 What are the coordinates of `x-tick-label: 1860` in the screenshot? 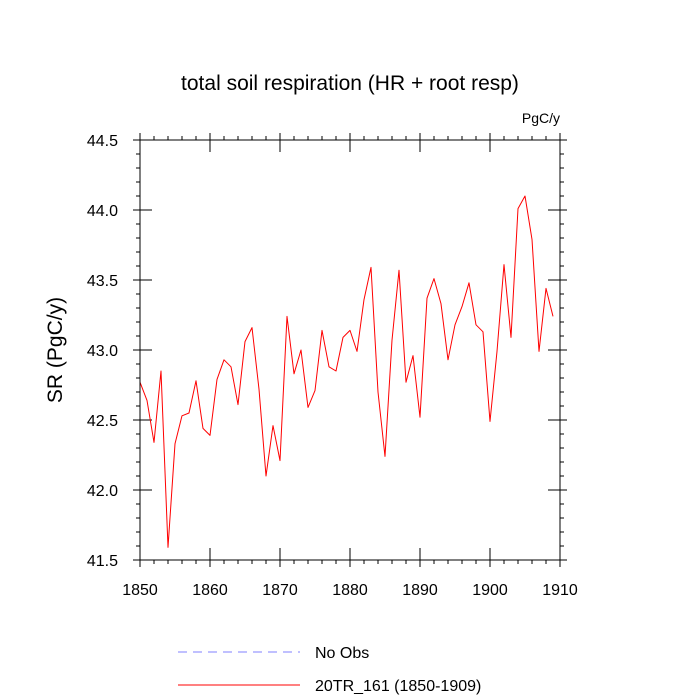 It's located at (210, 590).